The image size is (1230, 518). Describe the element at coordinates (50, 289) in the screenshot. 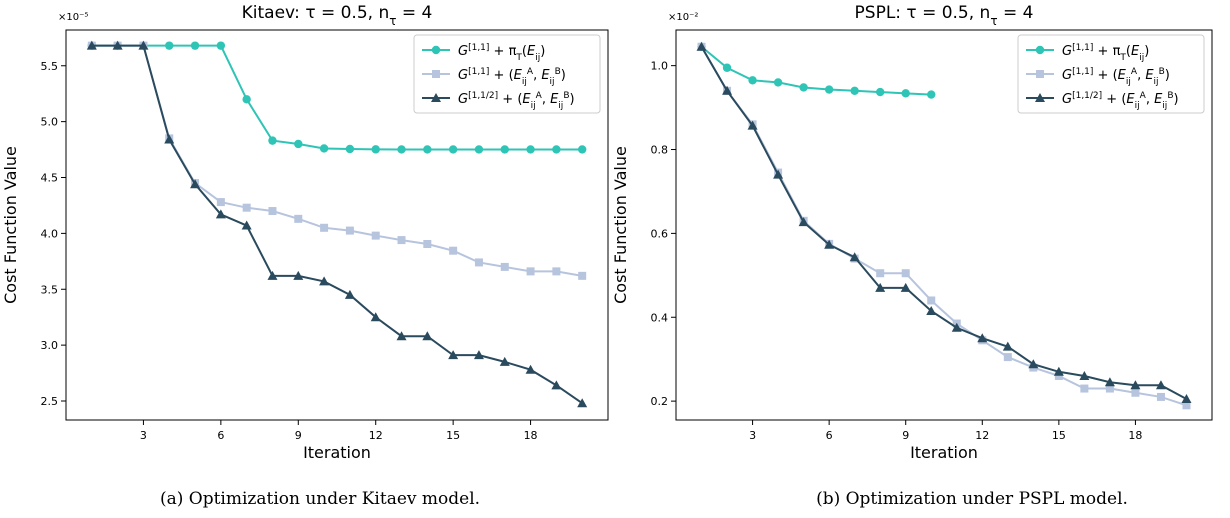

I see `y-tick-label: 3.5` at that location.